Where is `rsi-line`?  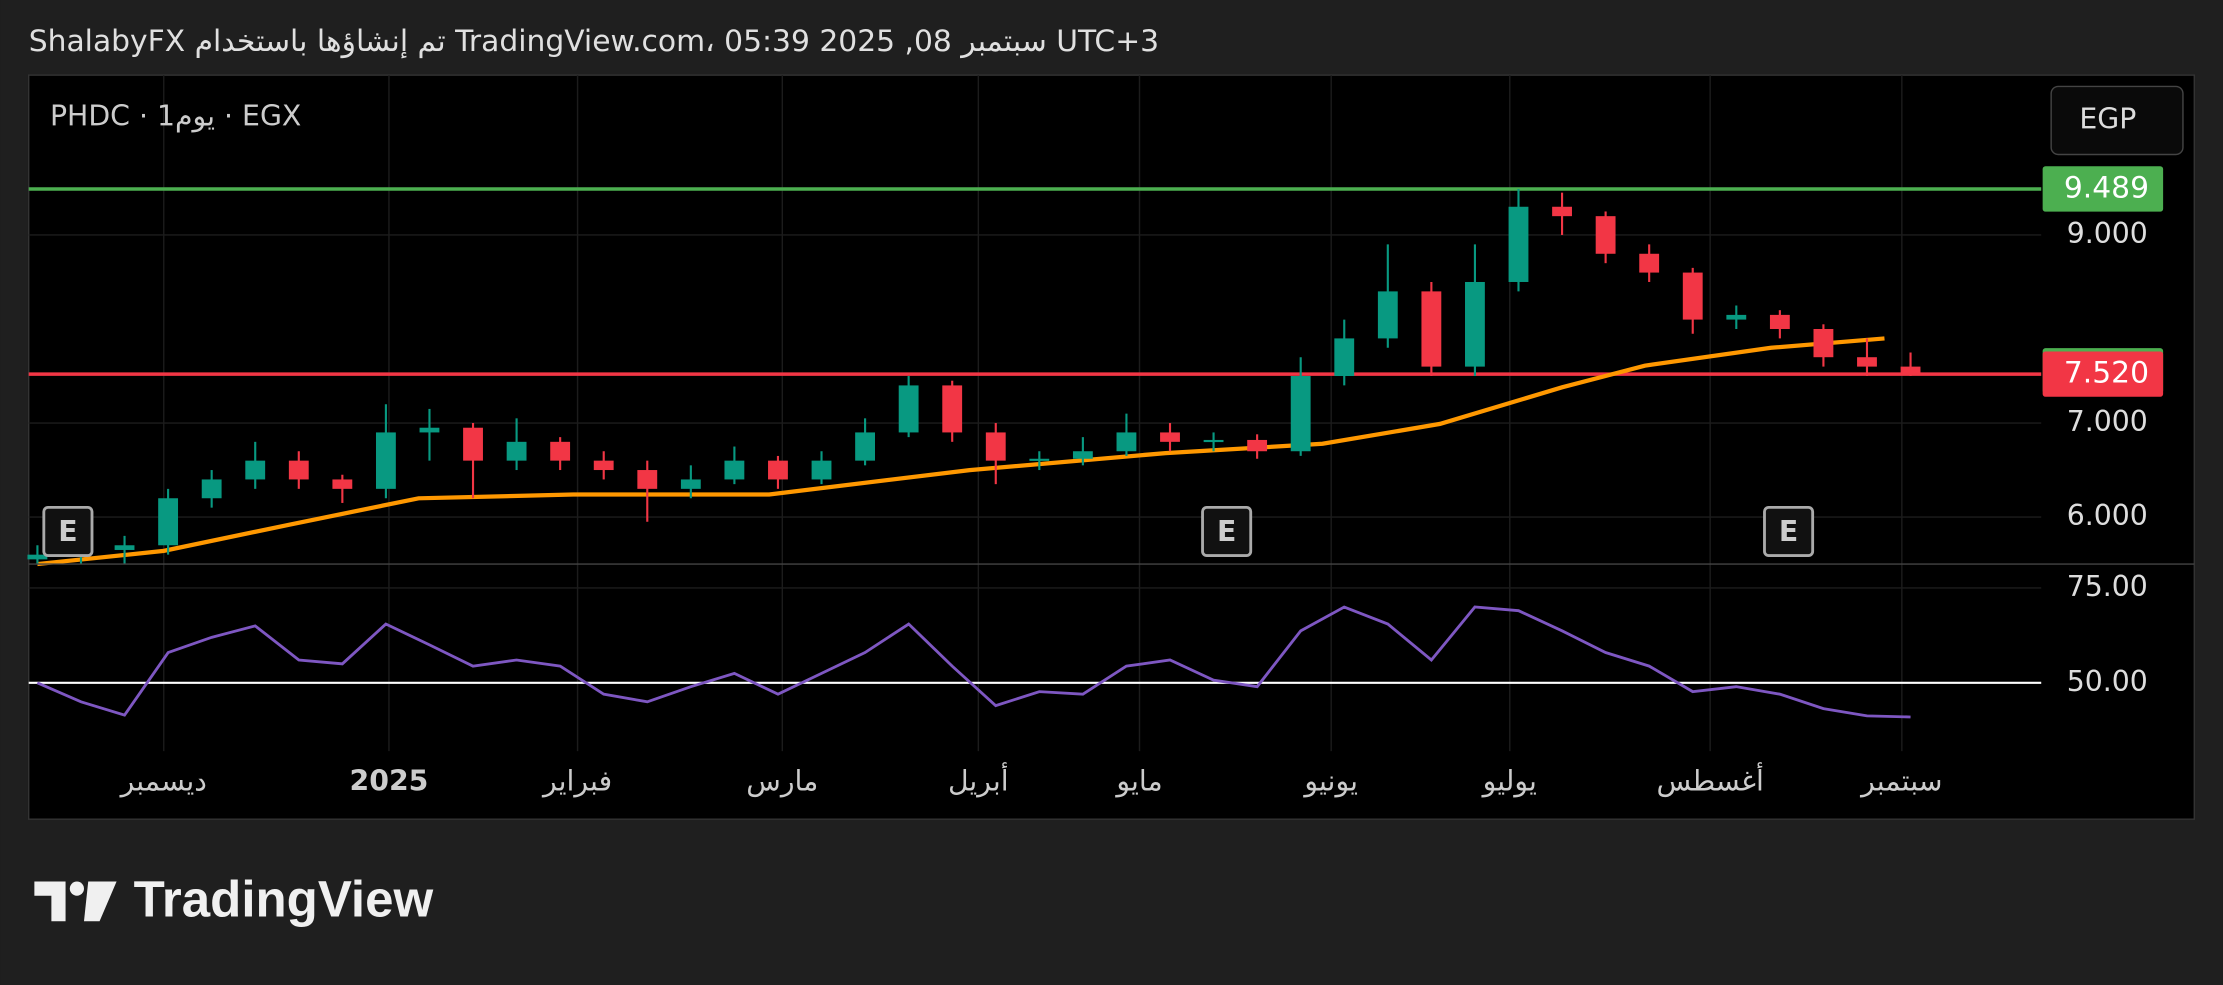
rsi-line is located at coordinates (973, 662).